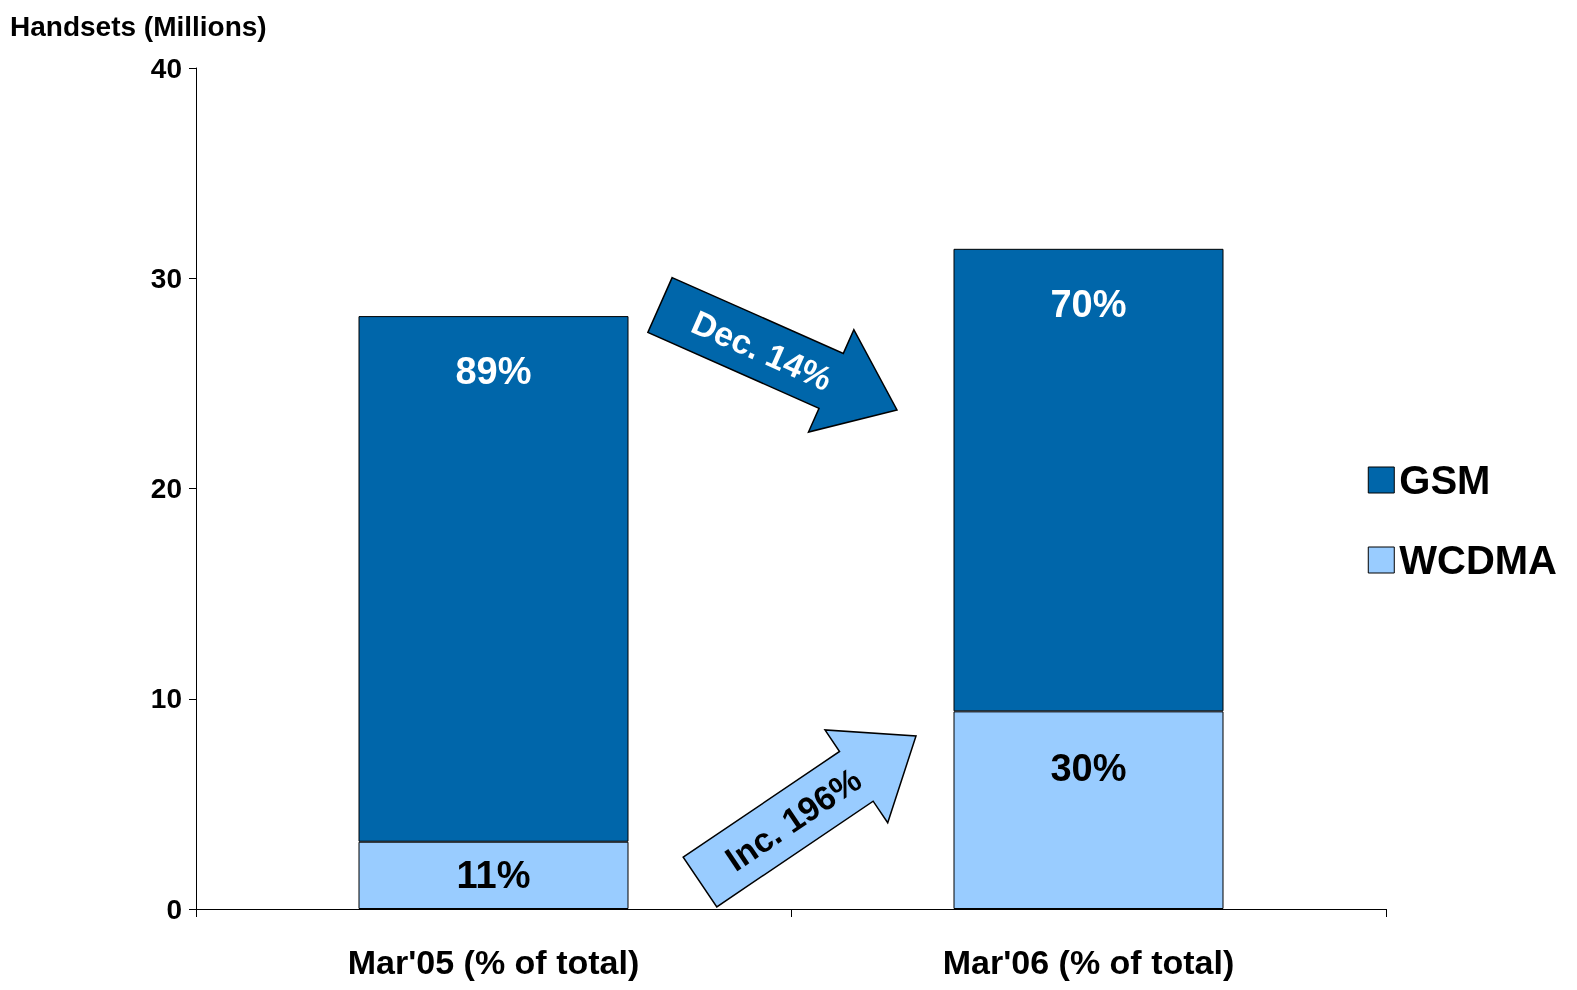 The image size is (1577, 990). Describe the element at coordinates (1088, 768) in the screenshot. I see `annotation: 30%` at that location.